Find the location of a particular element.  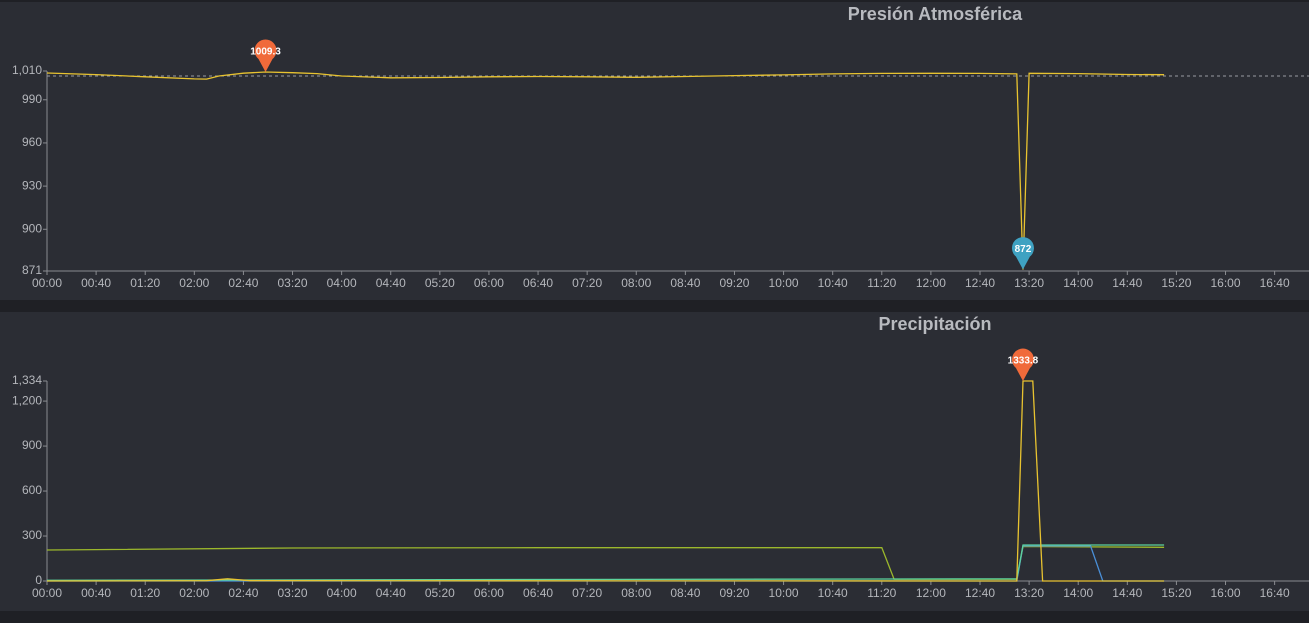

chart-title: Presión Atmosférica is located at coordinates (935, 14).